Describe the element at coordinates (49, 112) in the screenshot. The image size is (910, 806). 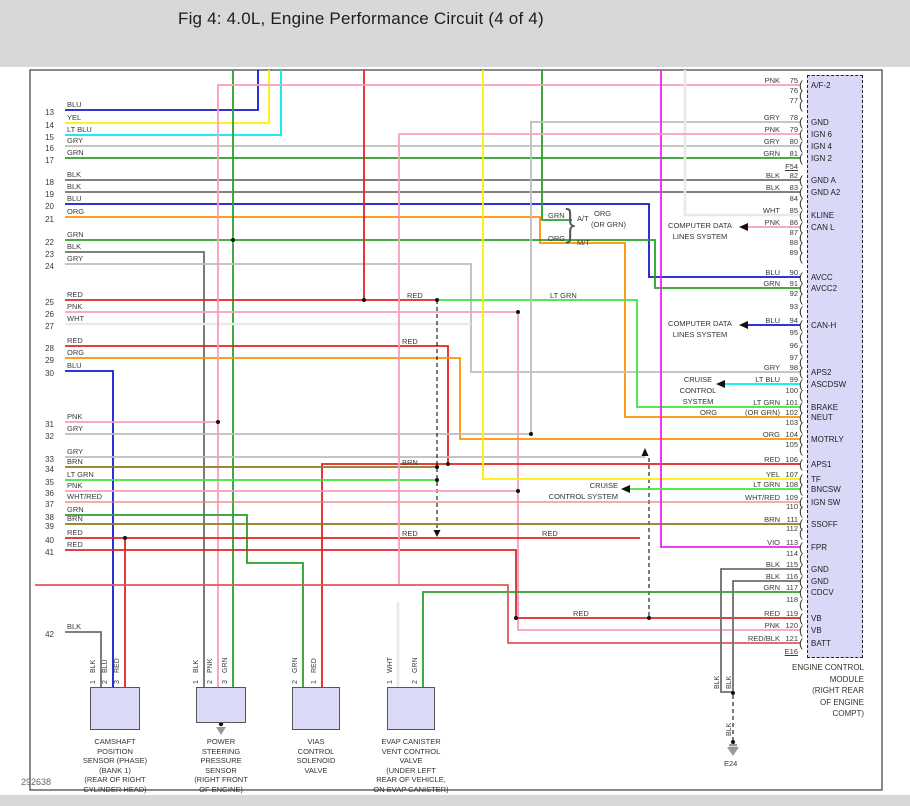
I see `left-row-number: 13` at that location.